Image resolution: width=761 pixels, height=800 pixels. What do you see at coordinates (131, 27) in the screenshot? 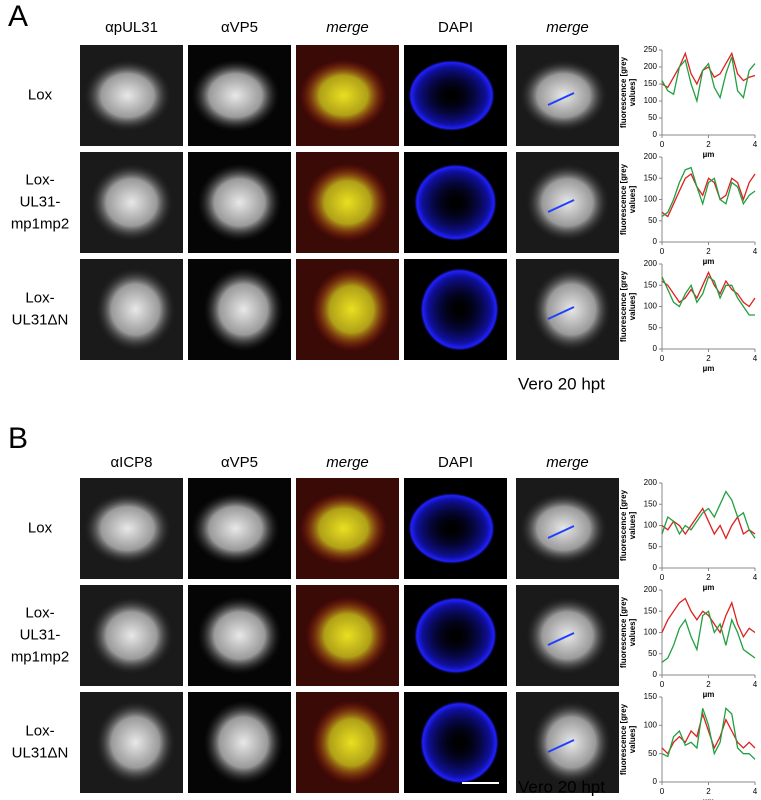
I see `column-header: αpUL31` at bounding box center [131, 27].